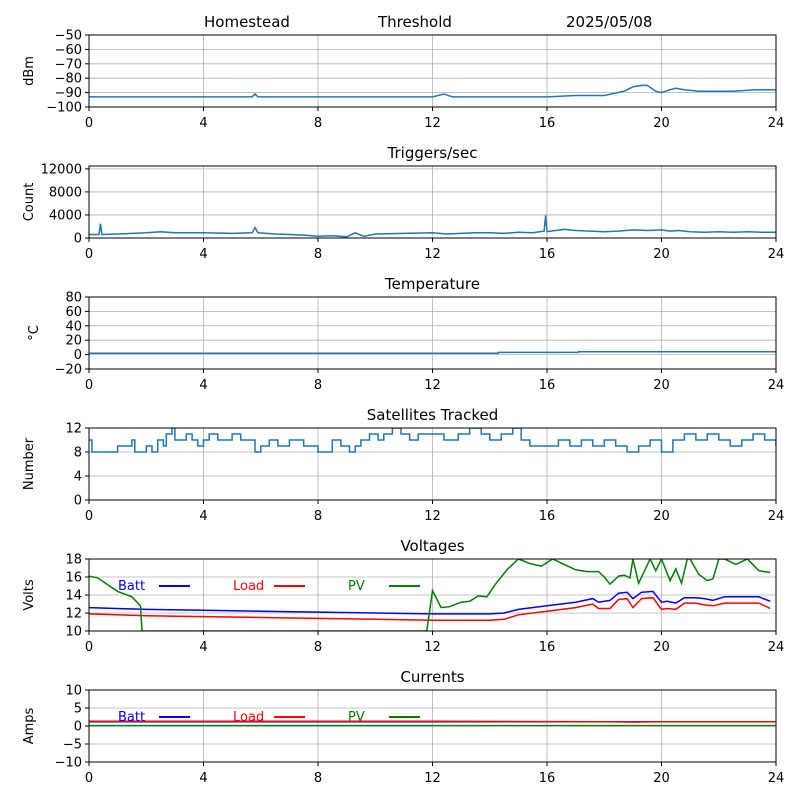  I want to click on y-tick-label: −80, so click(68, 79).